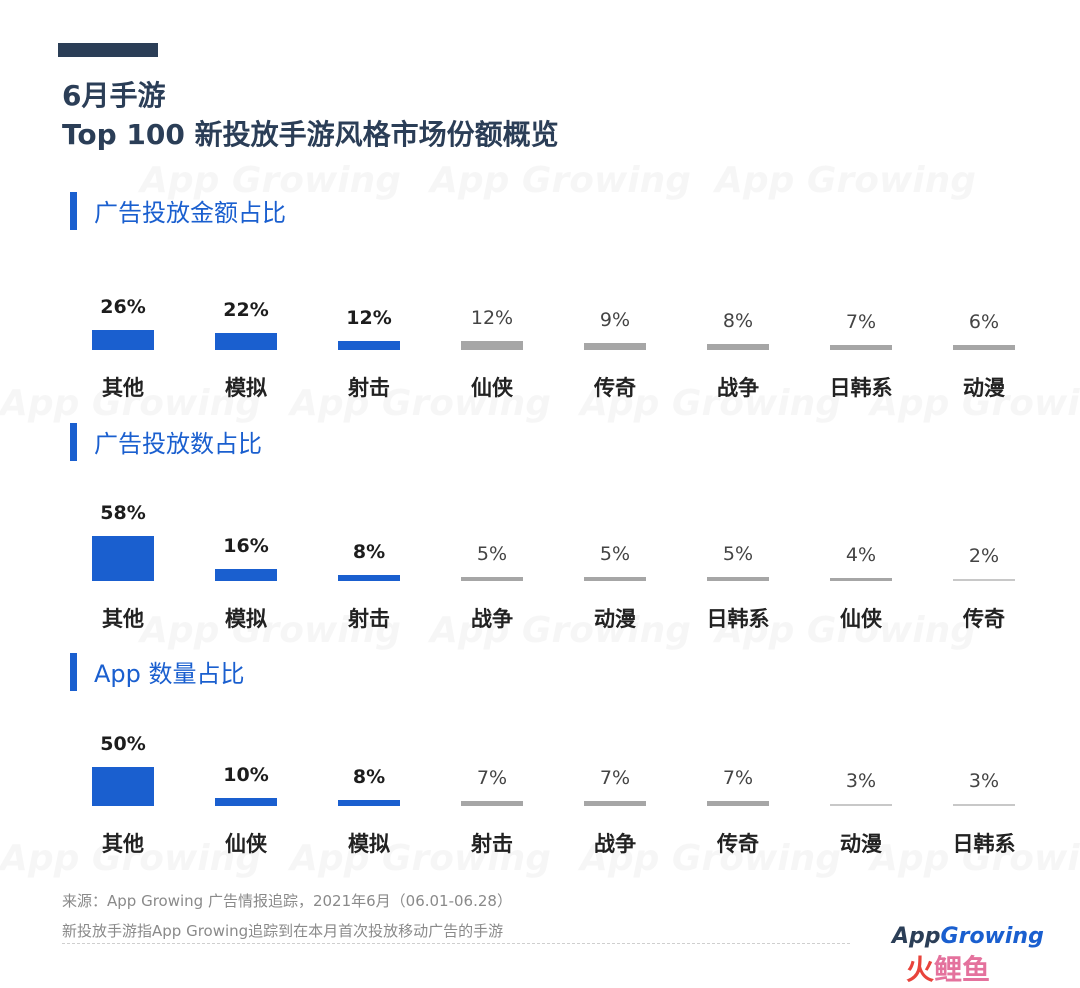 The image size is (1080, 988). I want to click on bar-group: 10% 仙侠, so click(246, 761).